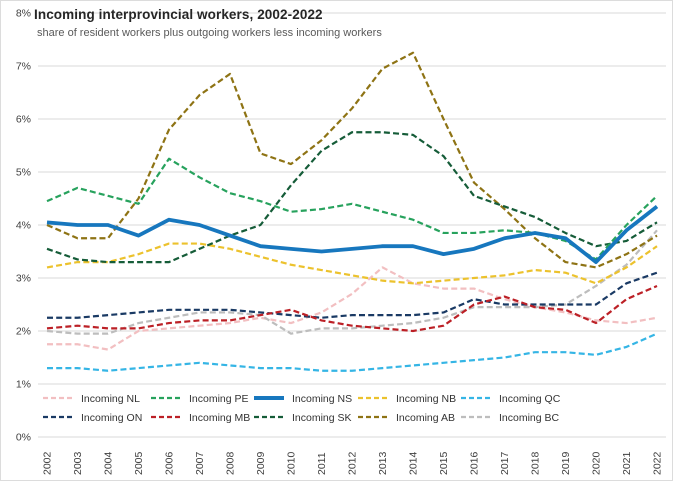 Image resolution: width=673 pixels, height=481 pixels. What do you see at coordinates (200, 463) in the screenshot?
I see `x-axis-label: 2007` at bounding box center [200, 463].